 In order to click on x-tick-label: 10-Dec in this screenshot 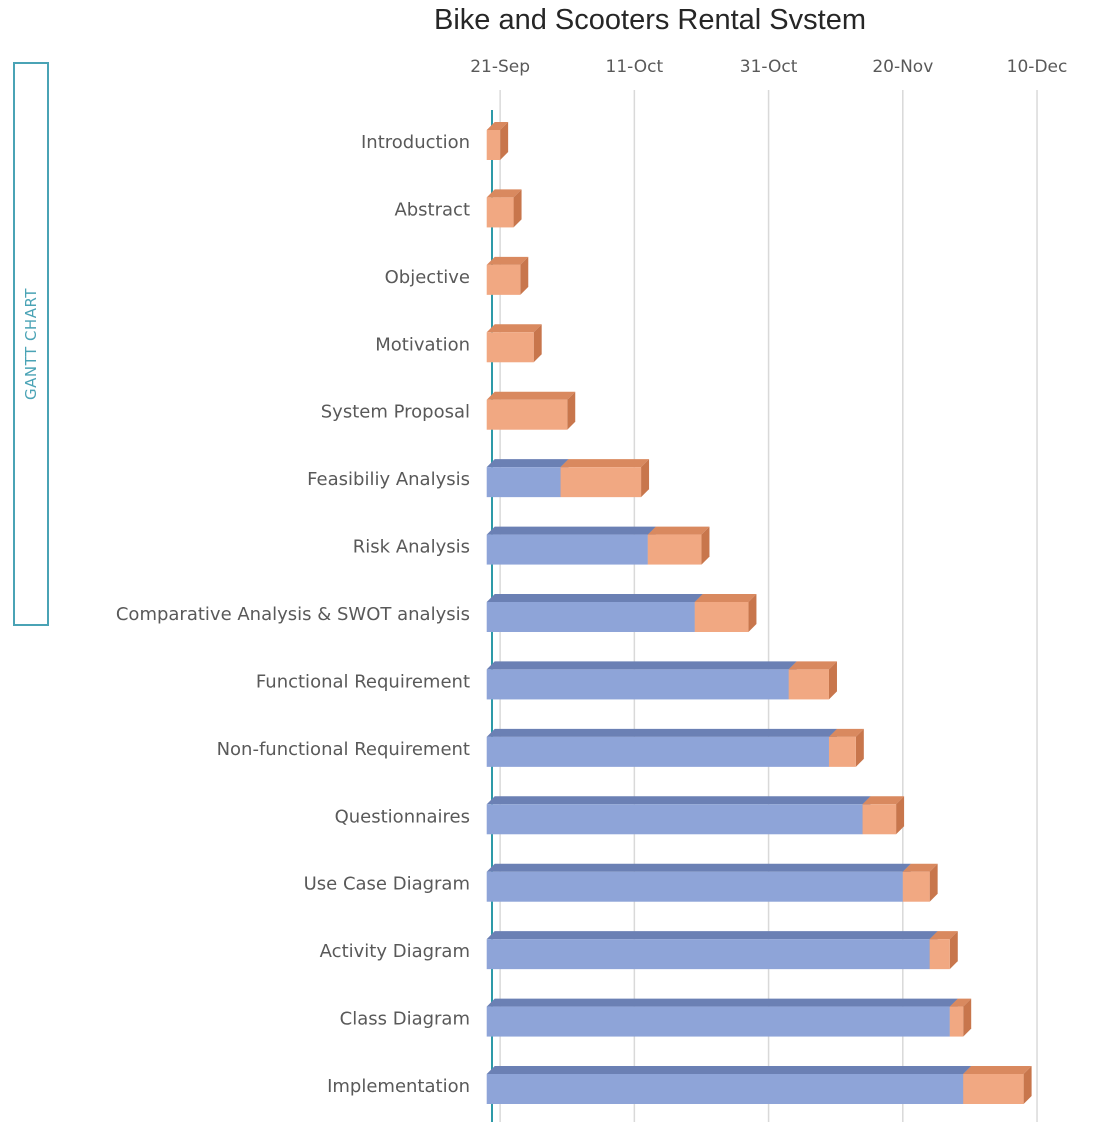, I will do `click(1037, 67)`.